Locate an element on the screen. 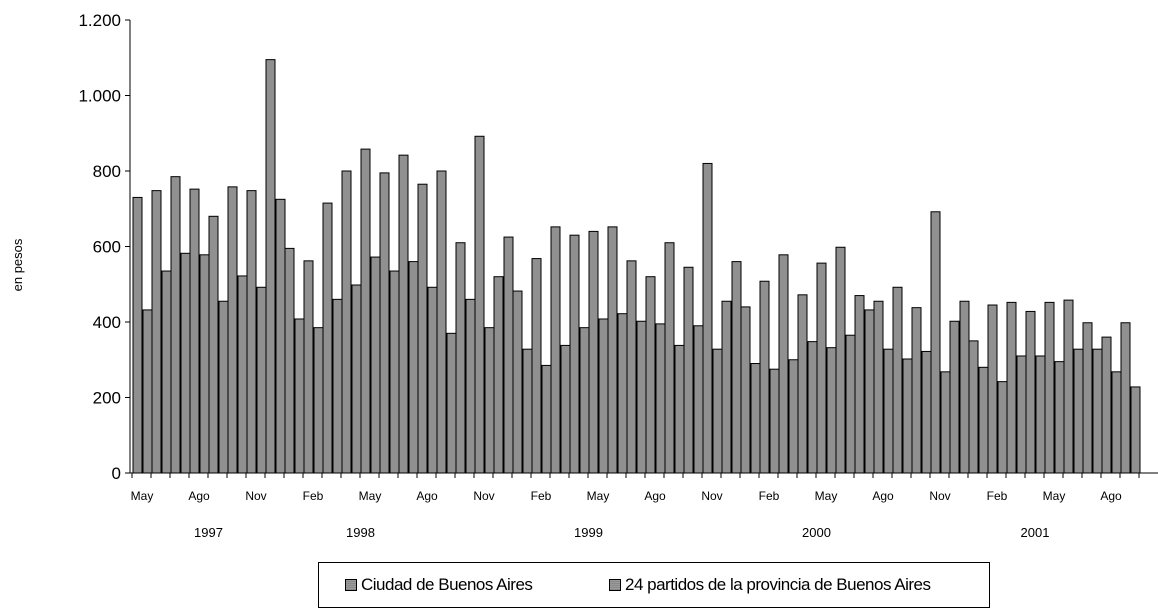 The height and width of the screenshot is (610, 1158). y-tick-label: 400 is located at coordinates (107, 322).